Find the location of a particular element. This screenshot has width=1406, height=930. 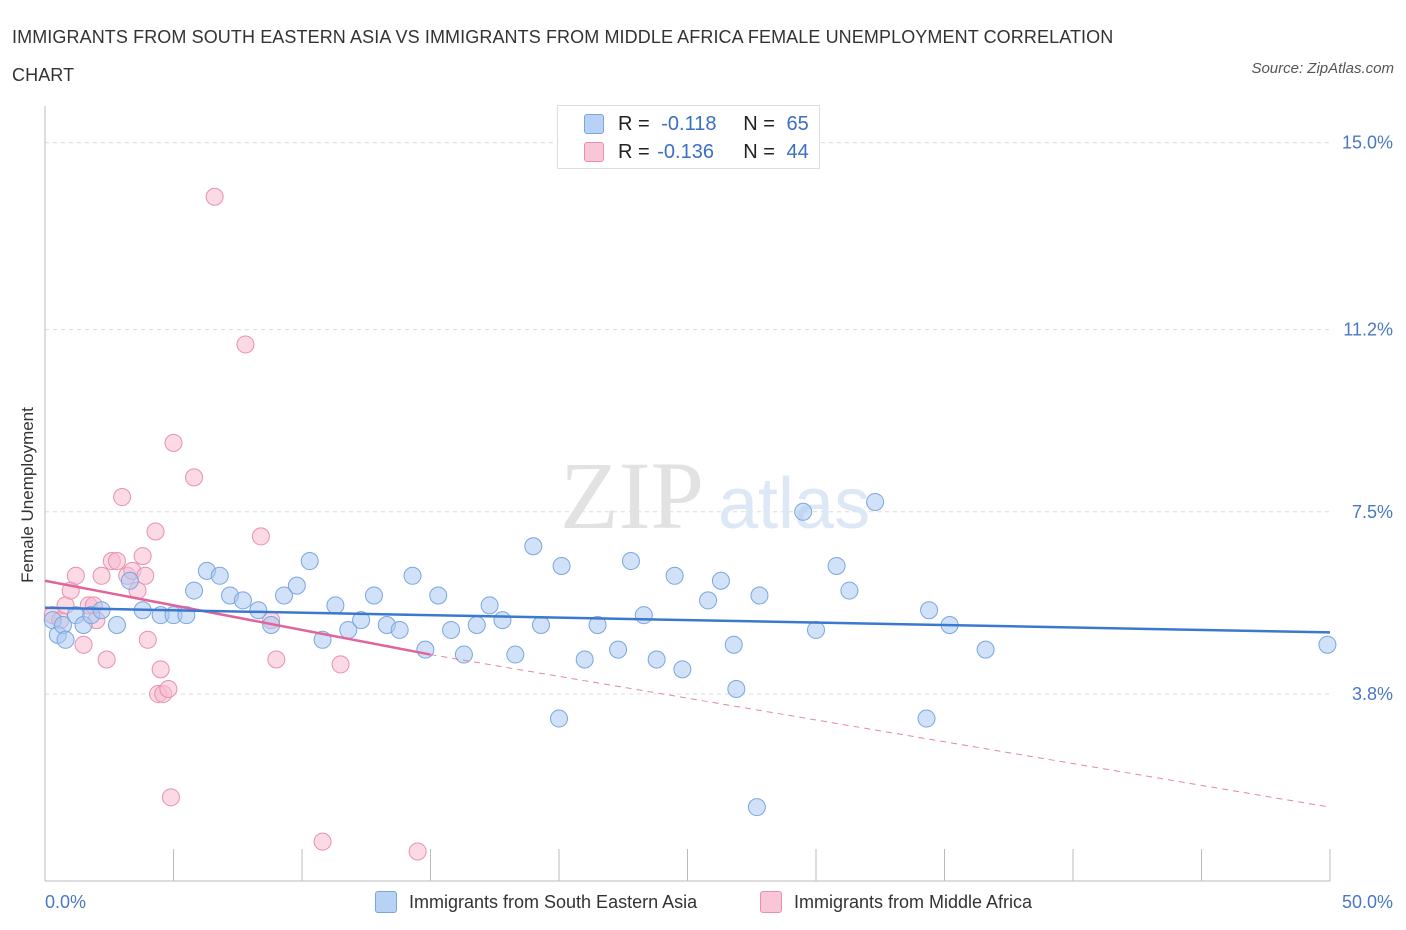

legend-label-se-asia: Immigrants from South Eastern Asia is located at coordinates (553, 901).